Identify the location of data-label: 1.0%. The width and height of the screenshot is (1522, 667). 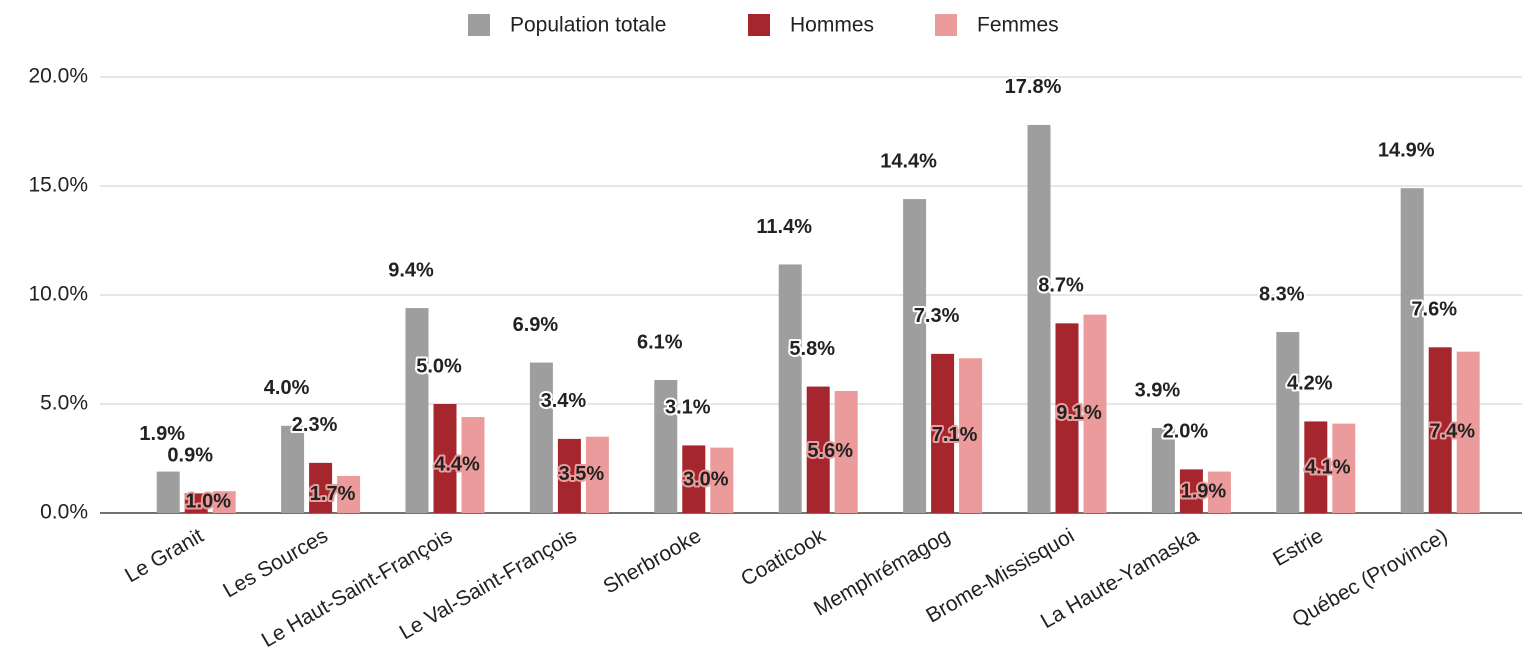
(208, 501).